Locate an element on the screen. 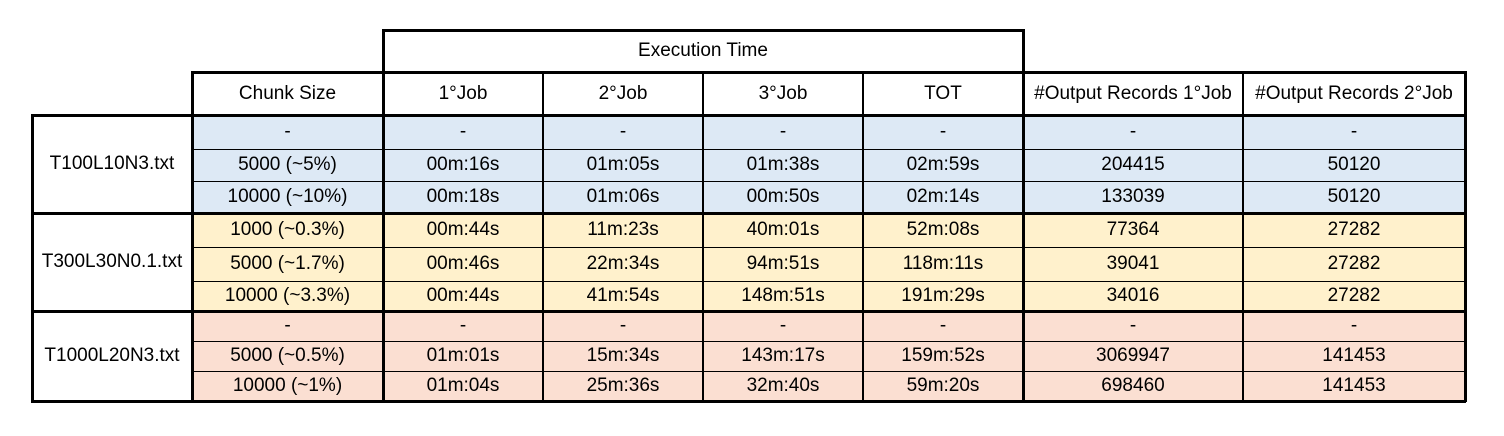  table-cell: 02m:14s is located at coordinates (943, 197).